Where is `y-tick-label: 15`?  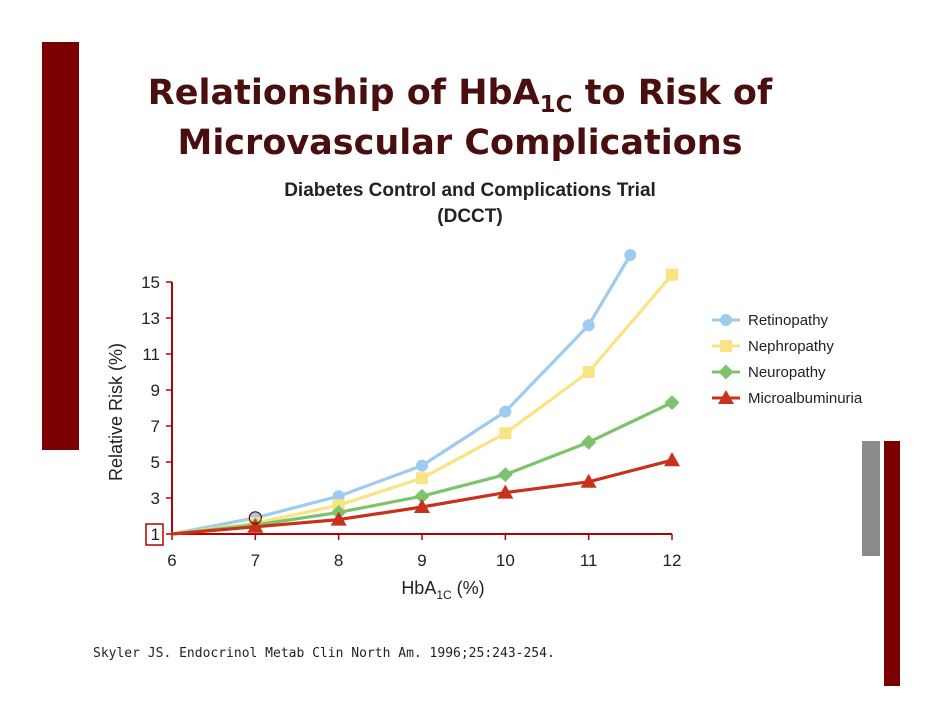 y-tick-label: 15 is located at coordinates (150, 282).